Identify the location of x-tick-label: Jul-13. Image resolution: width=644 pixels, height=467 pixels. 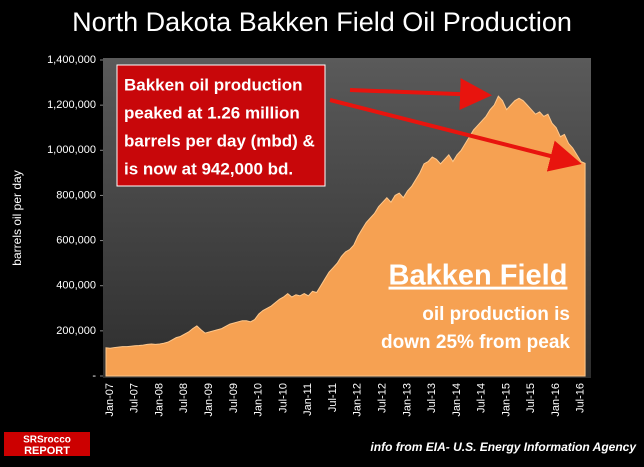
(432, 398).